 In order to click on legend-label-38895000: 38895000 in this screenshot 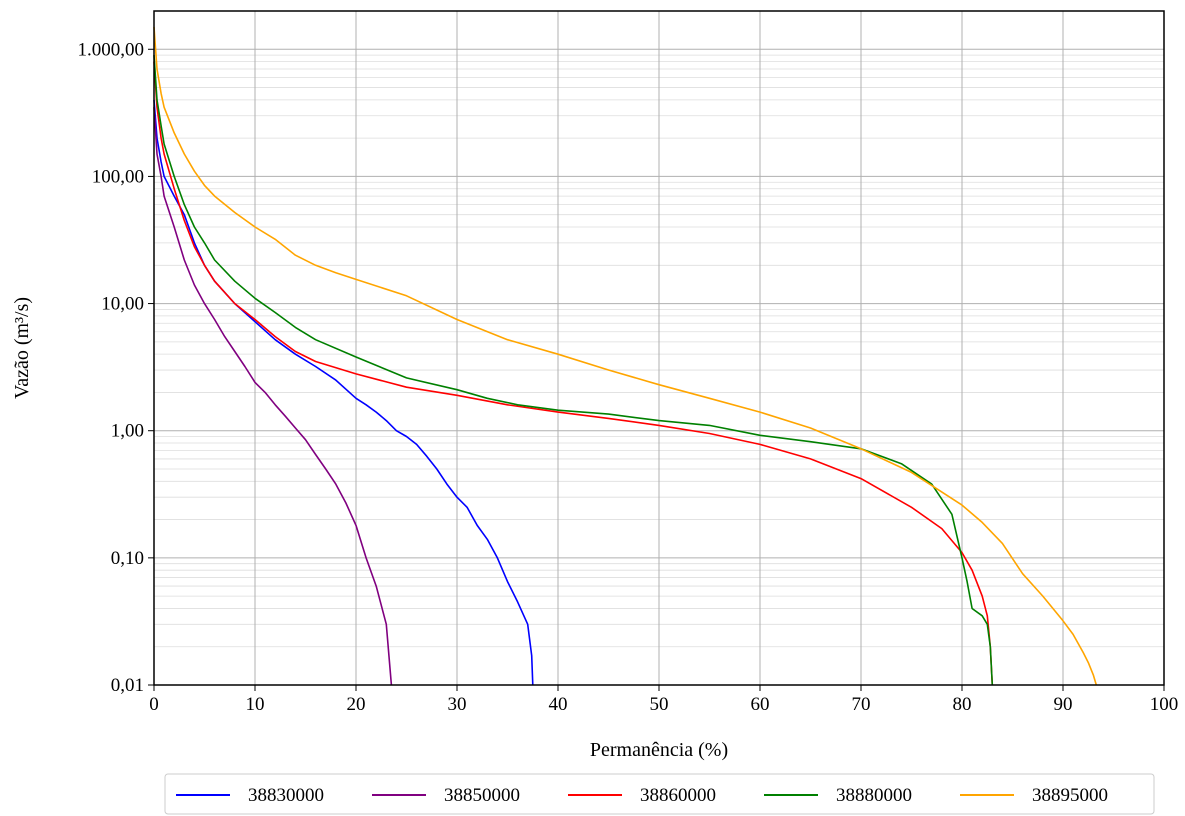, I will do `click(1070, 795)`.